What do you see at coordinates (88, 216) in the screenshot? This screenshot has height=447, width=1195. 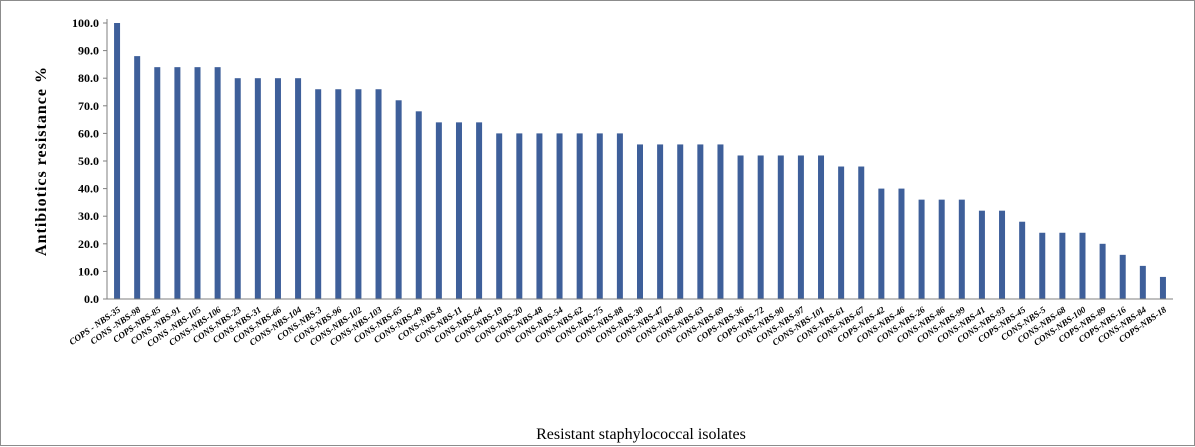 I see `y-tick-label: 30.0` at bounding box center [88, 216].